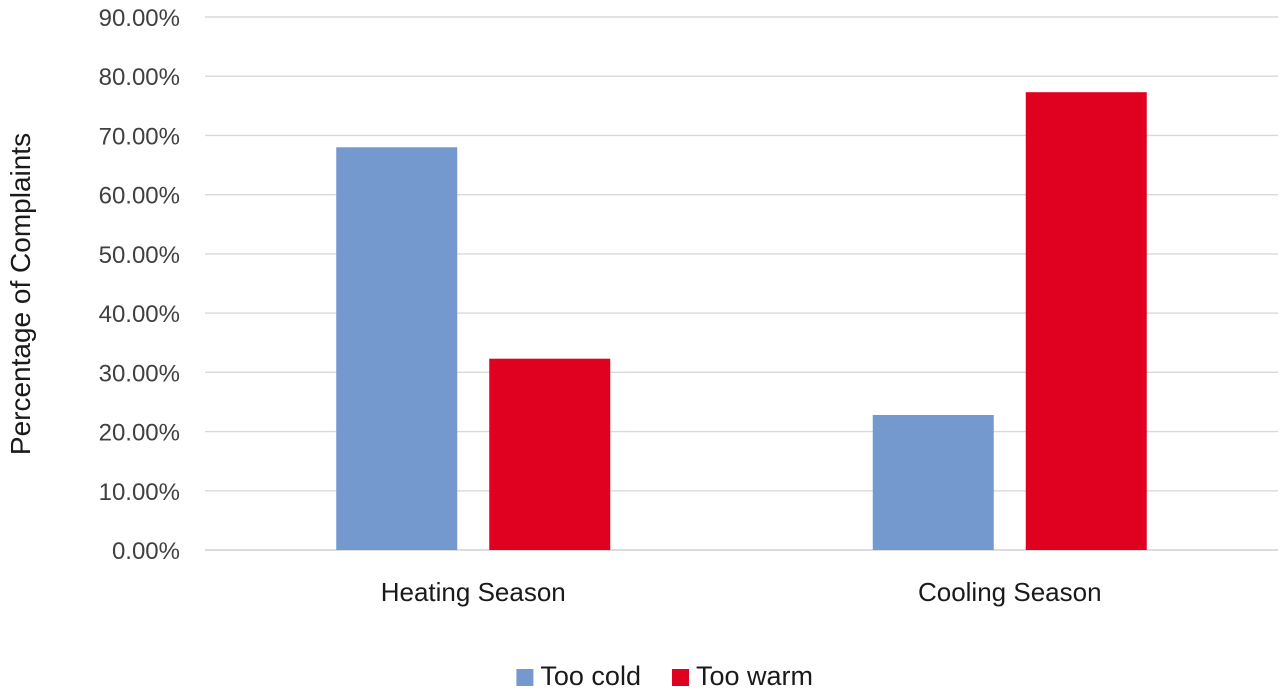 The height and width of the screenshot is (698, 1280). What do you see at coordinates (139, 373) in the screenshot?
I see `y-tick-label: 30.00%` at bounding box center [139, 373].